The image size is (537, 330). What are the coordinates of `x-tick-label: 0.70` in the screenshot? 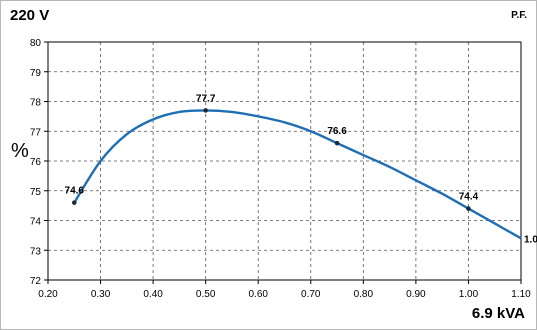 It's located at (311, 294).